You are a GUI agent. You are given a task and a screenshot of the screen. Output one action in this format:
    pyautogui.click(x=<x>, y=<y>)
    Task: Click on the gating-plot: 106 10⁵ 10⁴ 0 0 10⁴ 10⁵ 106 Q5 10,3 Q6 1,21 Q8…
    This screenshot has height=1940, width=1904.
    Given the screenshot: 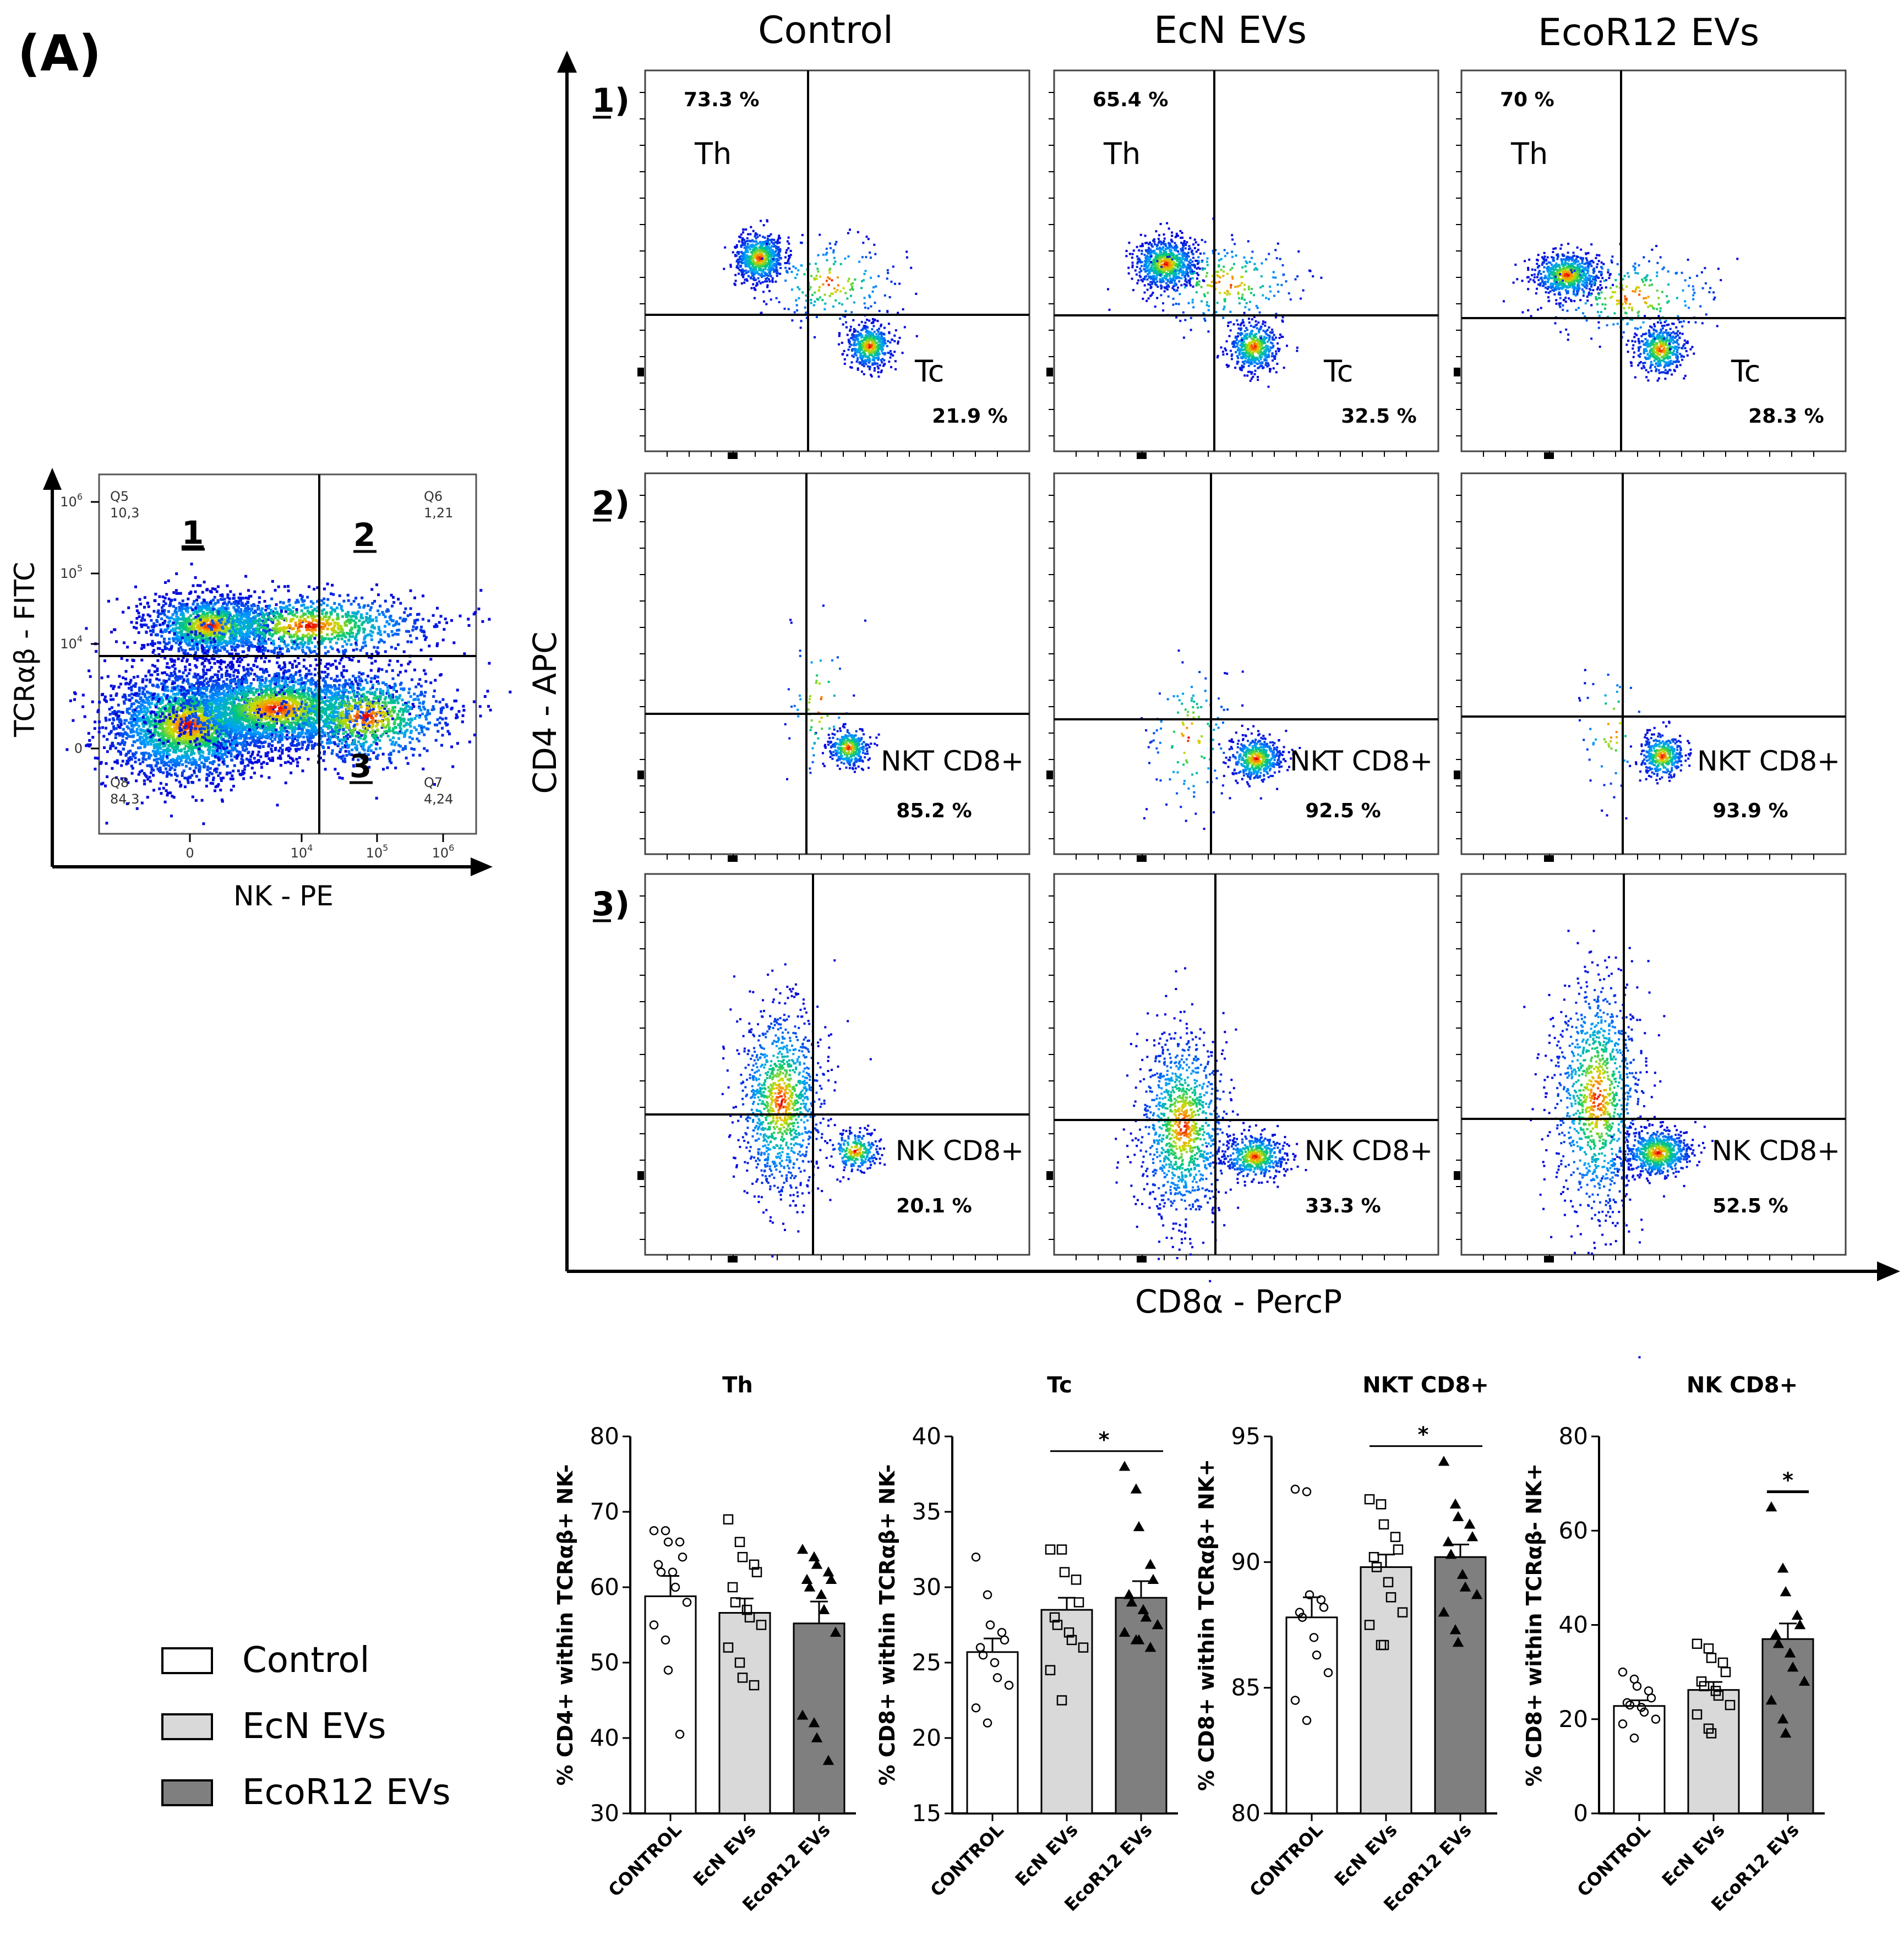 What is the action you would take?
    pyautogui.click(x=260, y=690)
    